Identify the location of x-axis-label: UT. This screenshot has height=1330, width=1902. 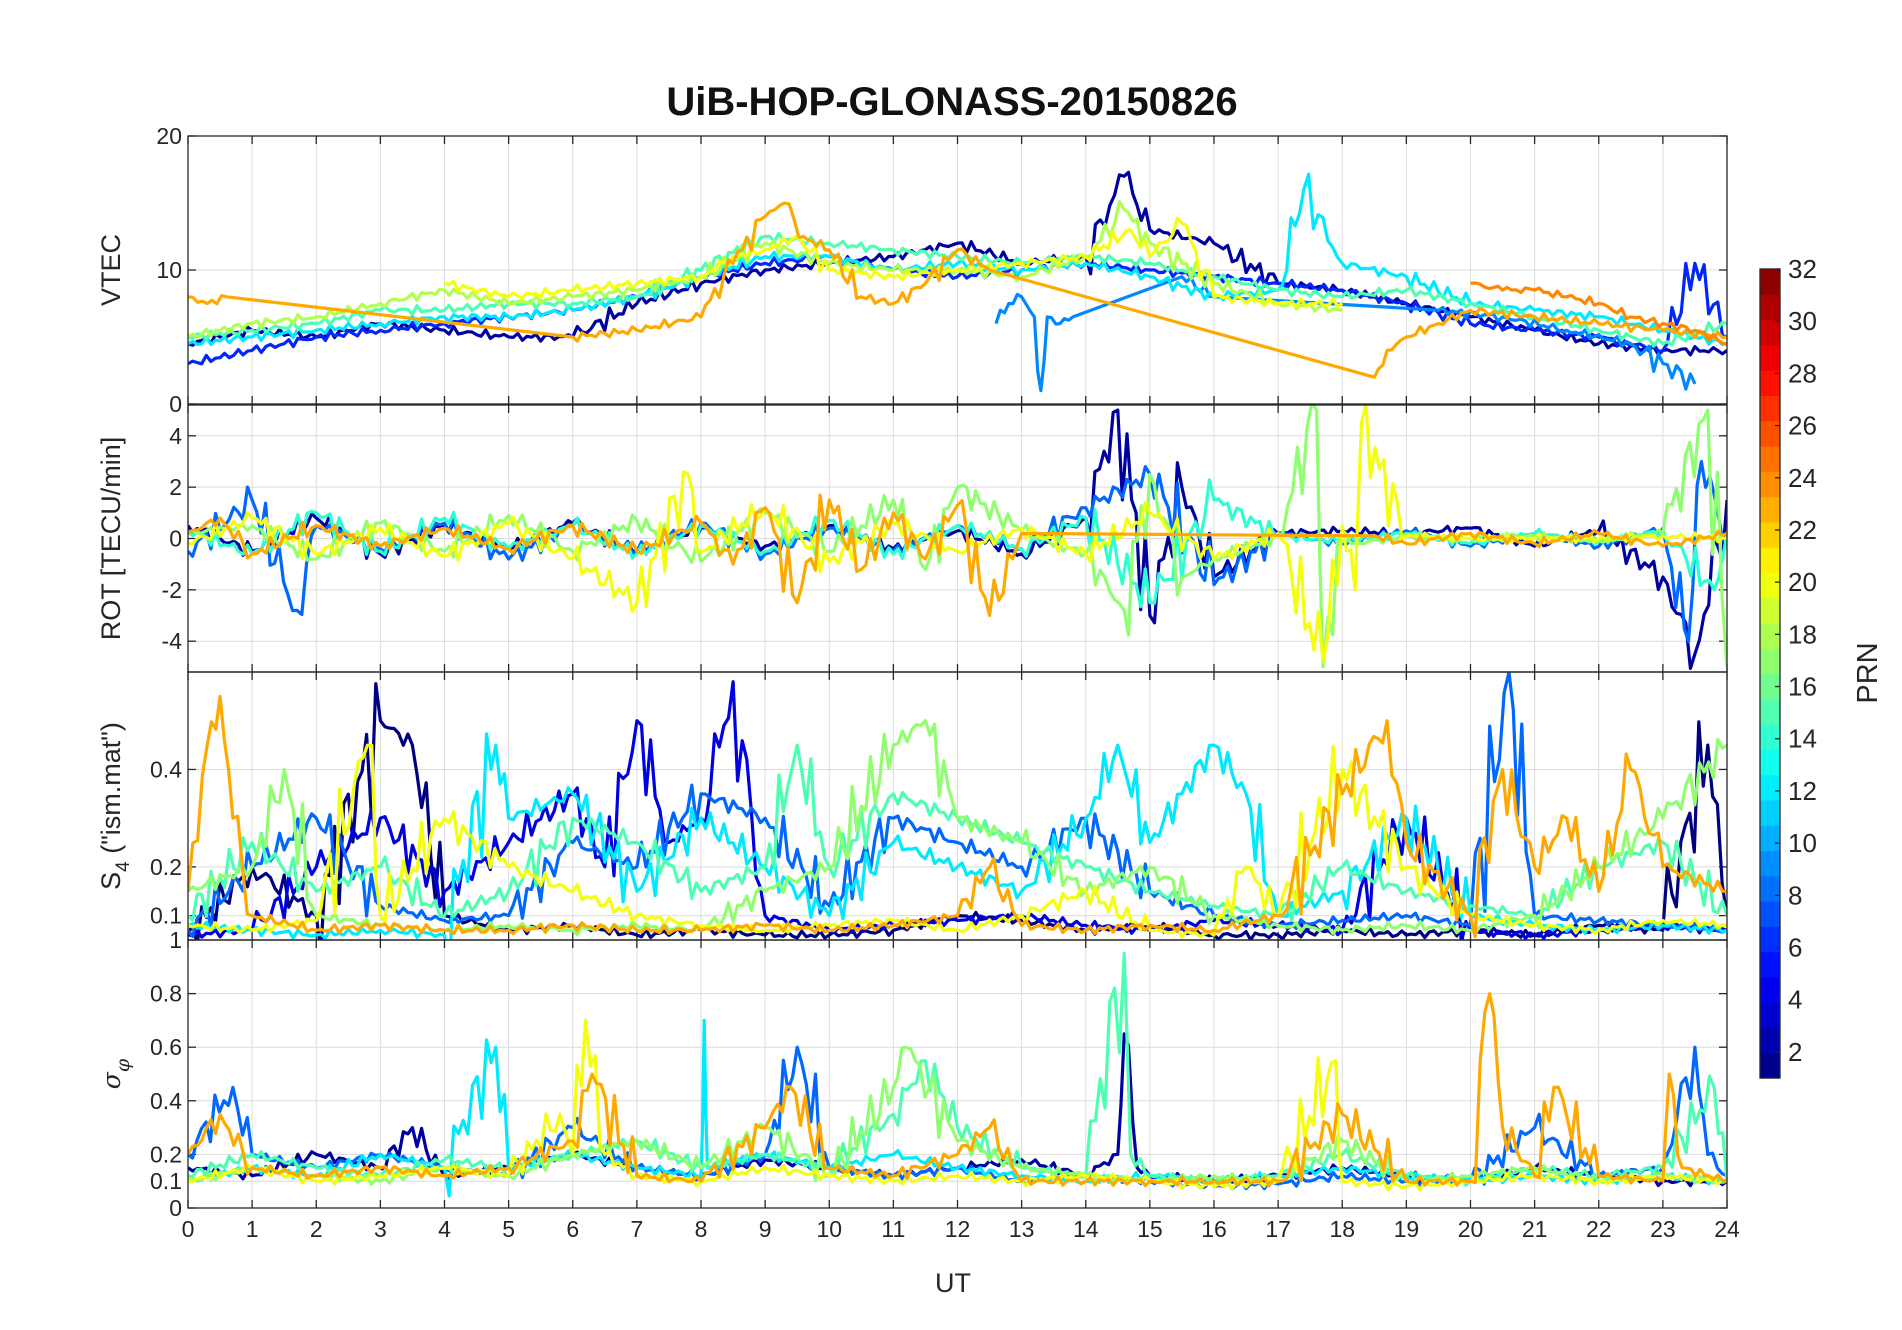
(953, 1283).